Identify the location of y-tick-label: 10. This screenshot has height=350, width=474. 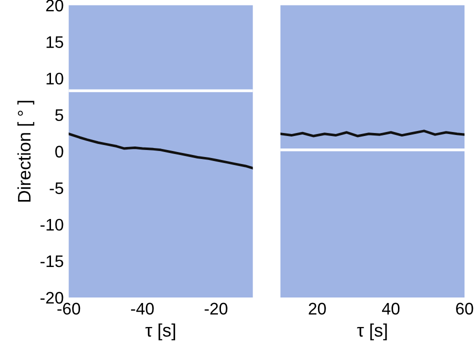
(55, 78).